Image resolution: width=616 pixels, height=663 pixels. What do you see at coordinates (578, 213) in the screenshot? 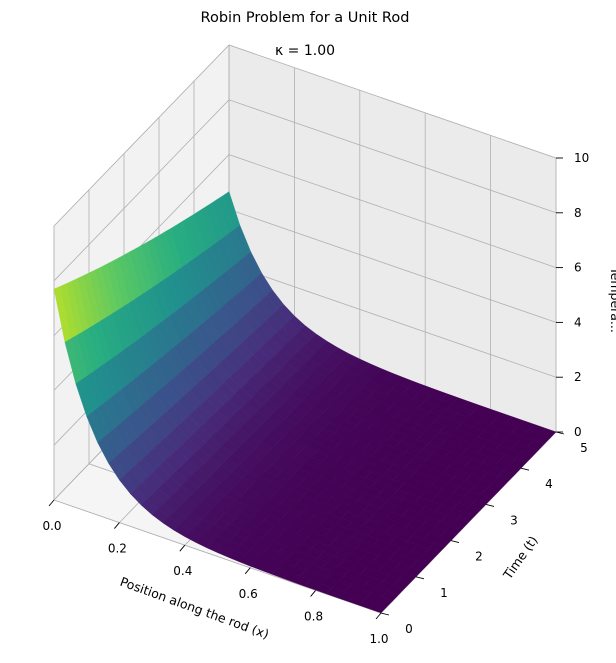
I see `z-tick-label: 8` at bounding box center [578, 213].